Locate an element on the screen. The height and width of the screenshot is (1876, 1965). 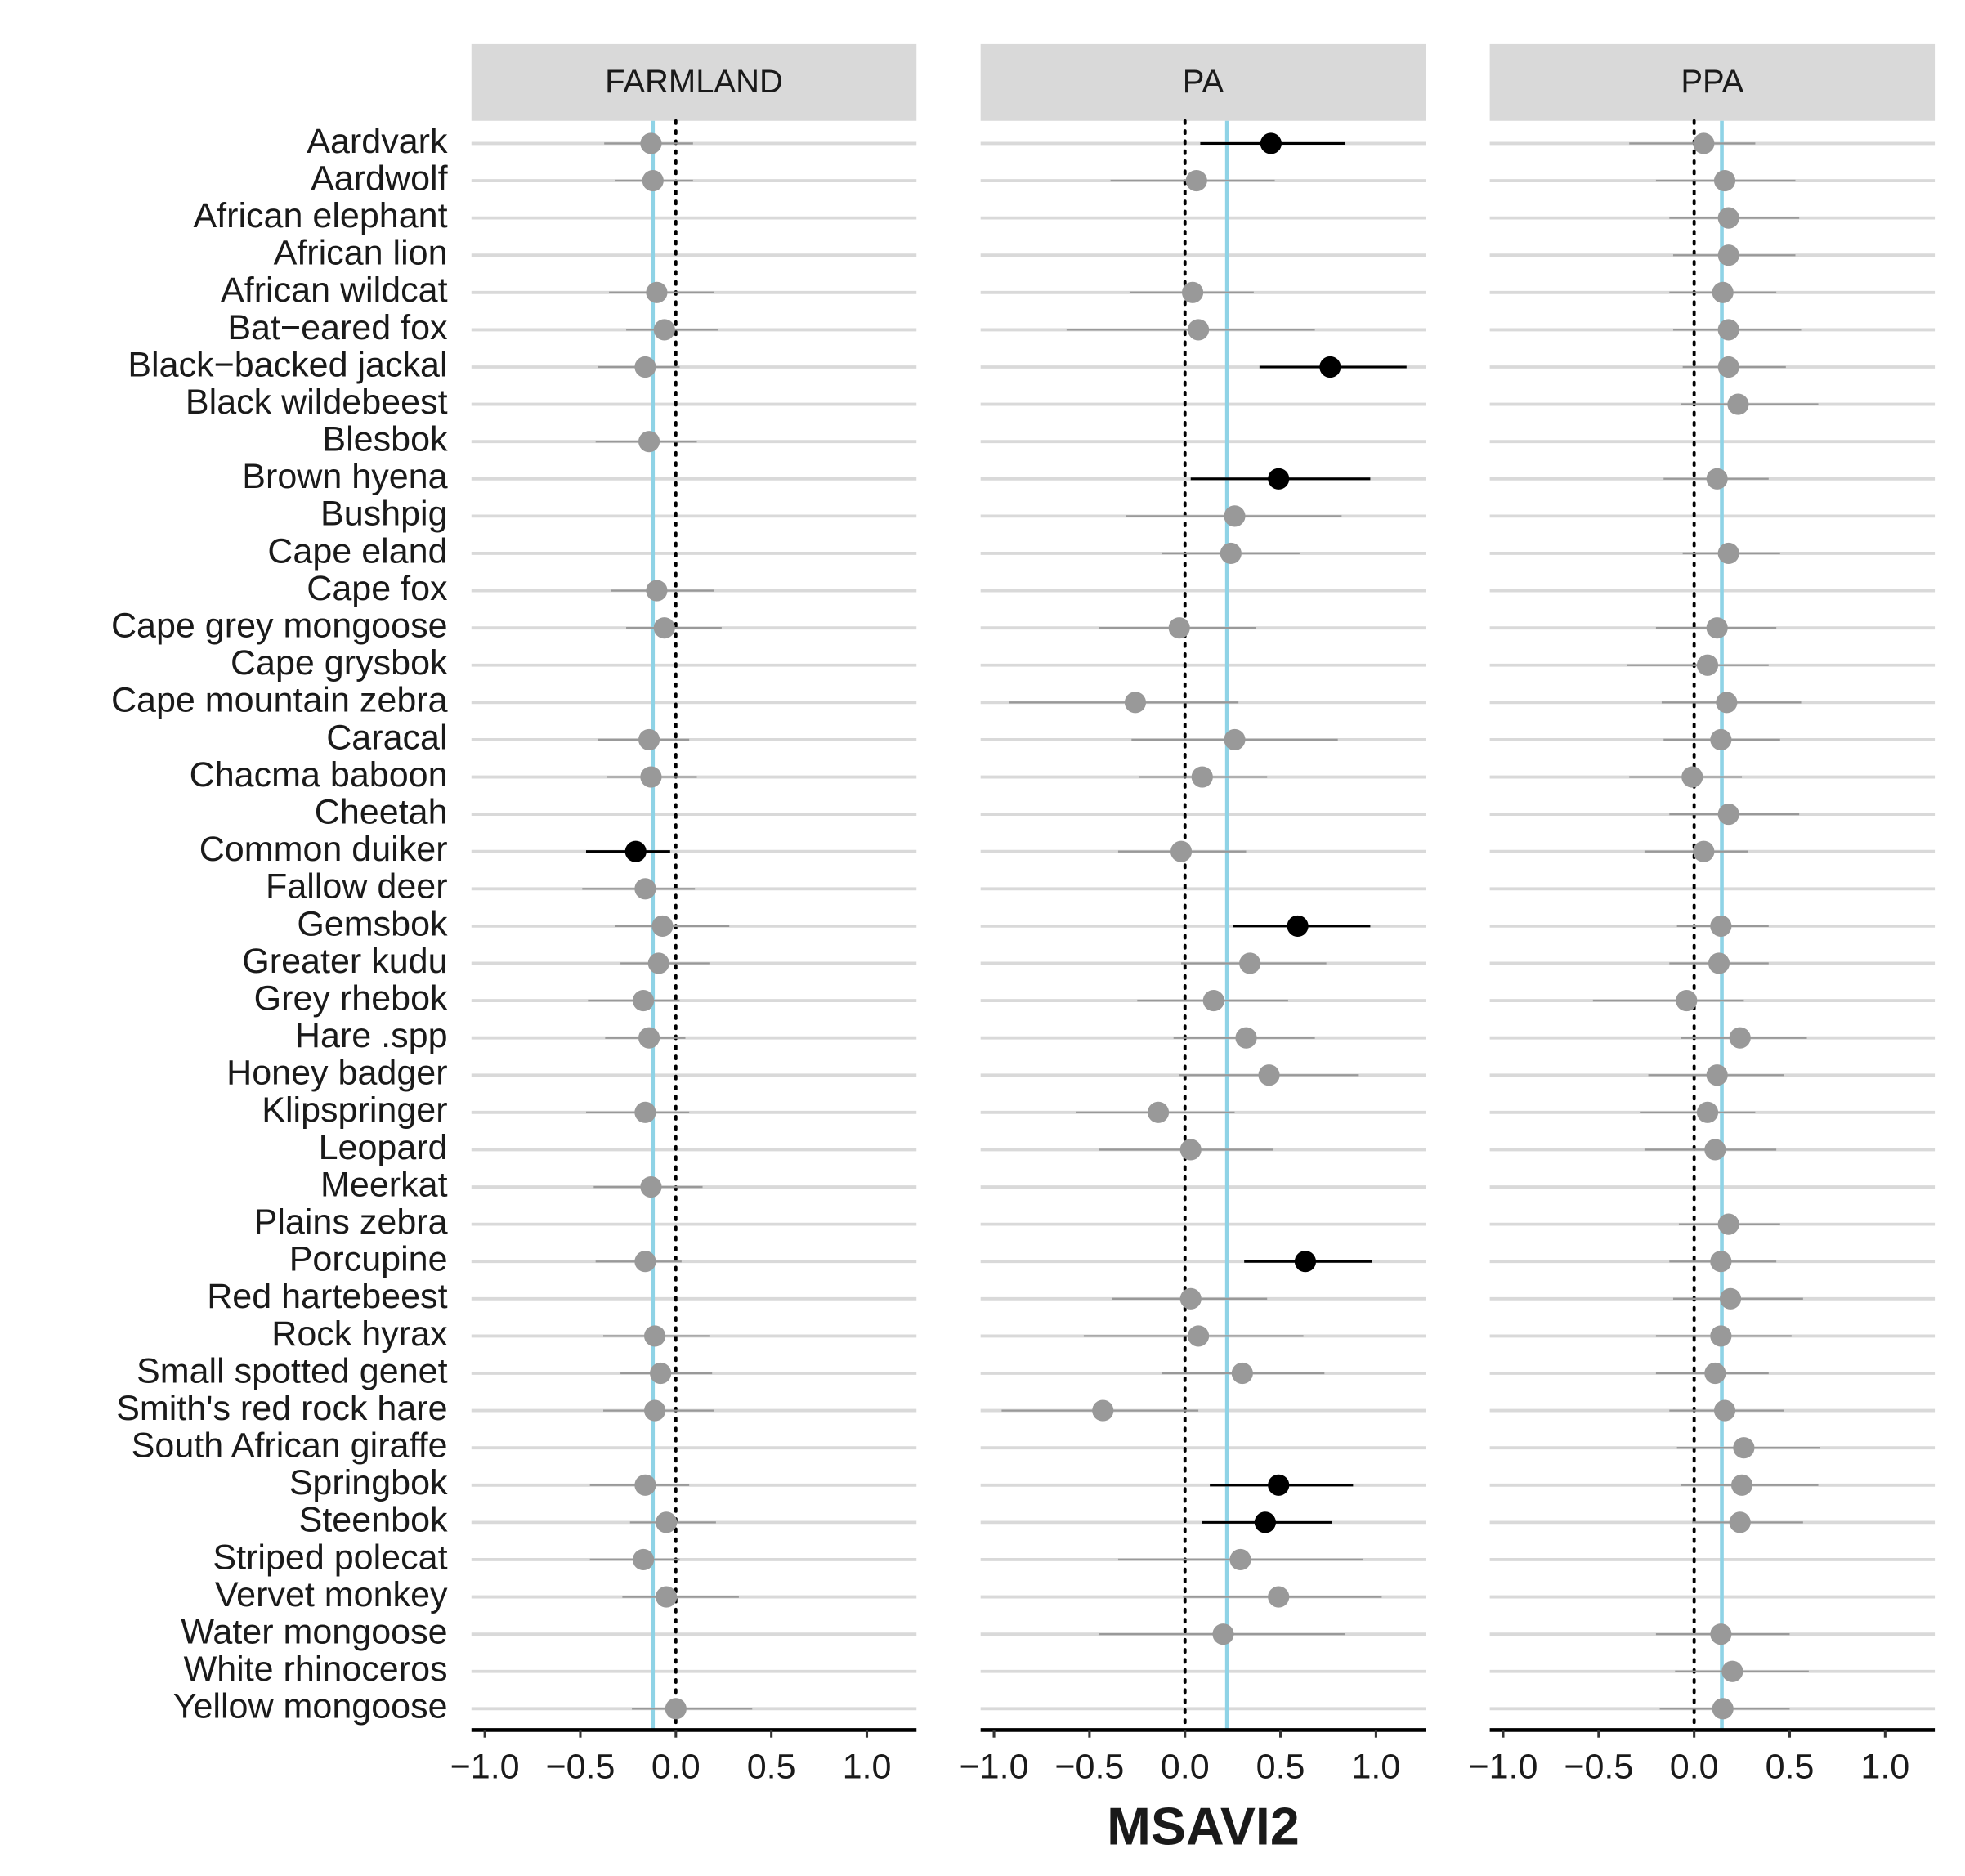
panel-title: PPA is located at coordinates (1712, 82).